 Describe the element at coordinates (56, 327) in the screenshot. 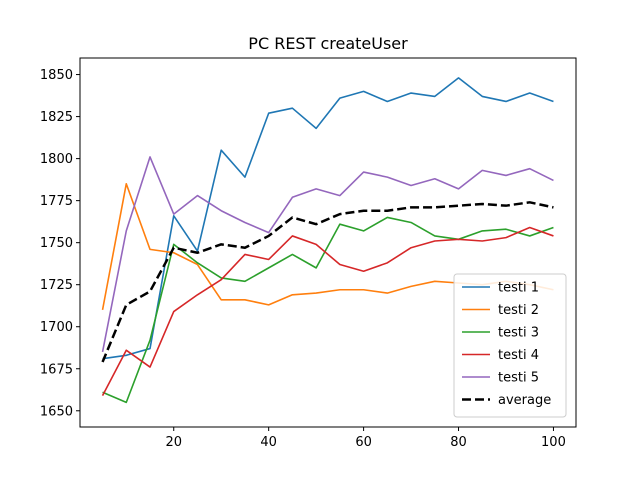

I see `y-tick-label: 1700` at that location.